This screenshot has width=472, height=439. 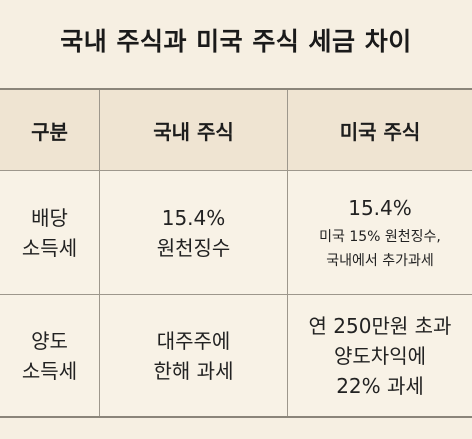 I want to click on dividend-domestic-method: 원천징수, so click(x=193, y=247).